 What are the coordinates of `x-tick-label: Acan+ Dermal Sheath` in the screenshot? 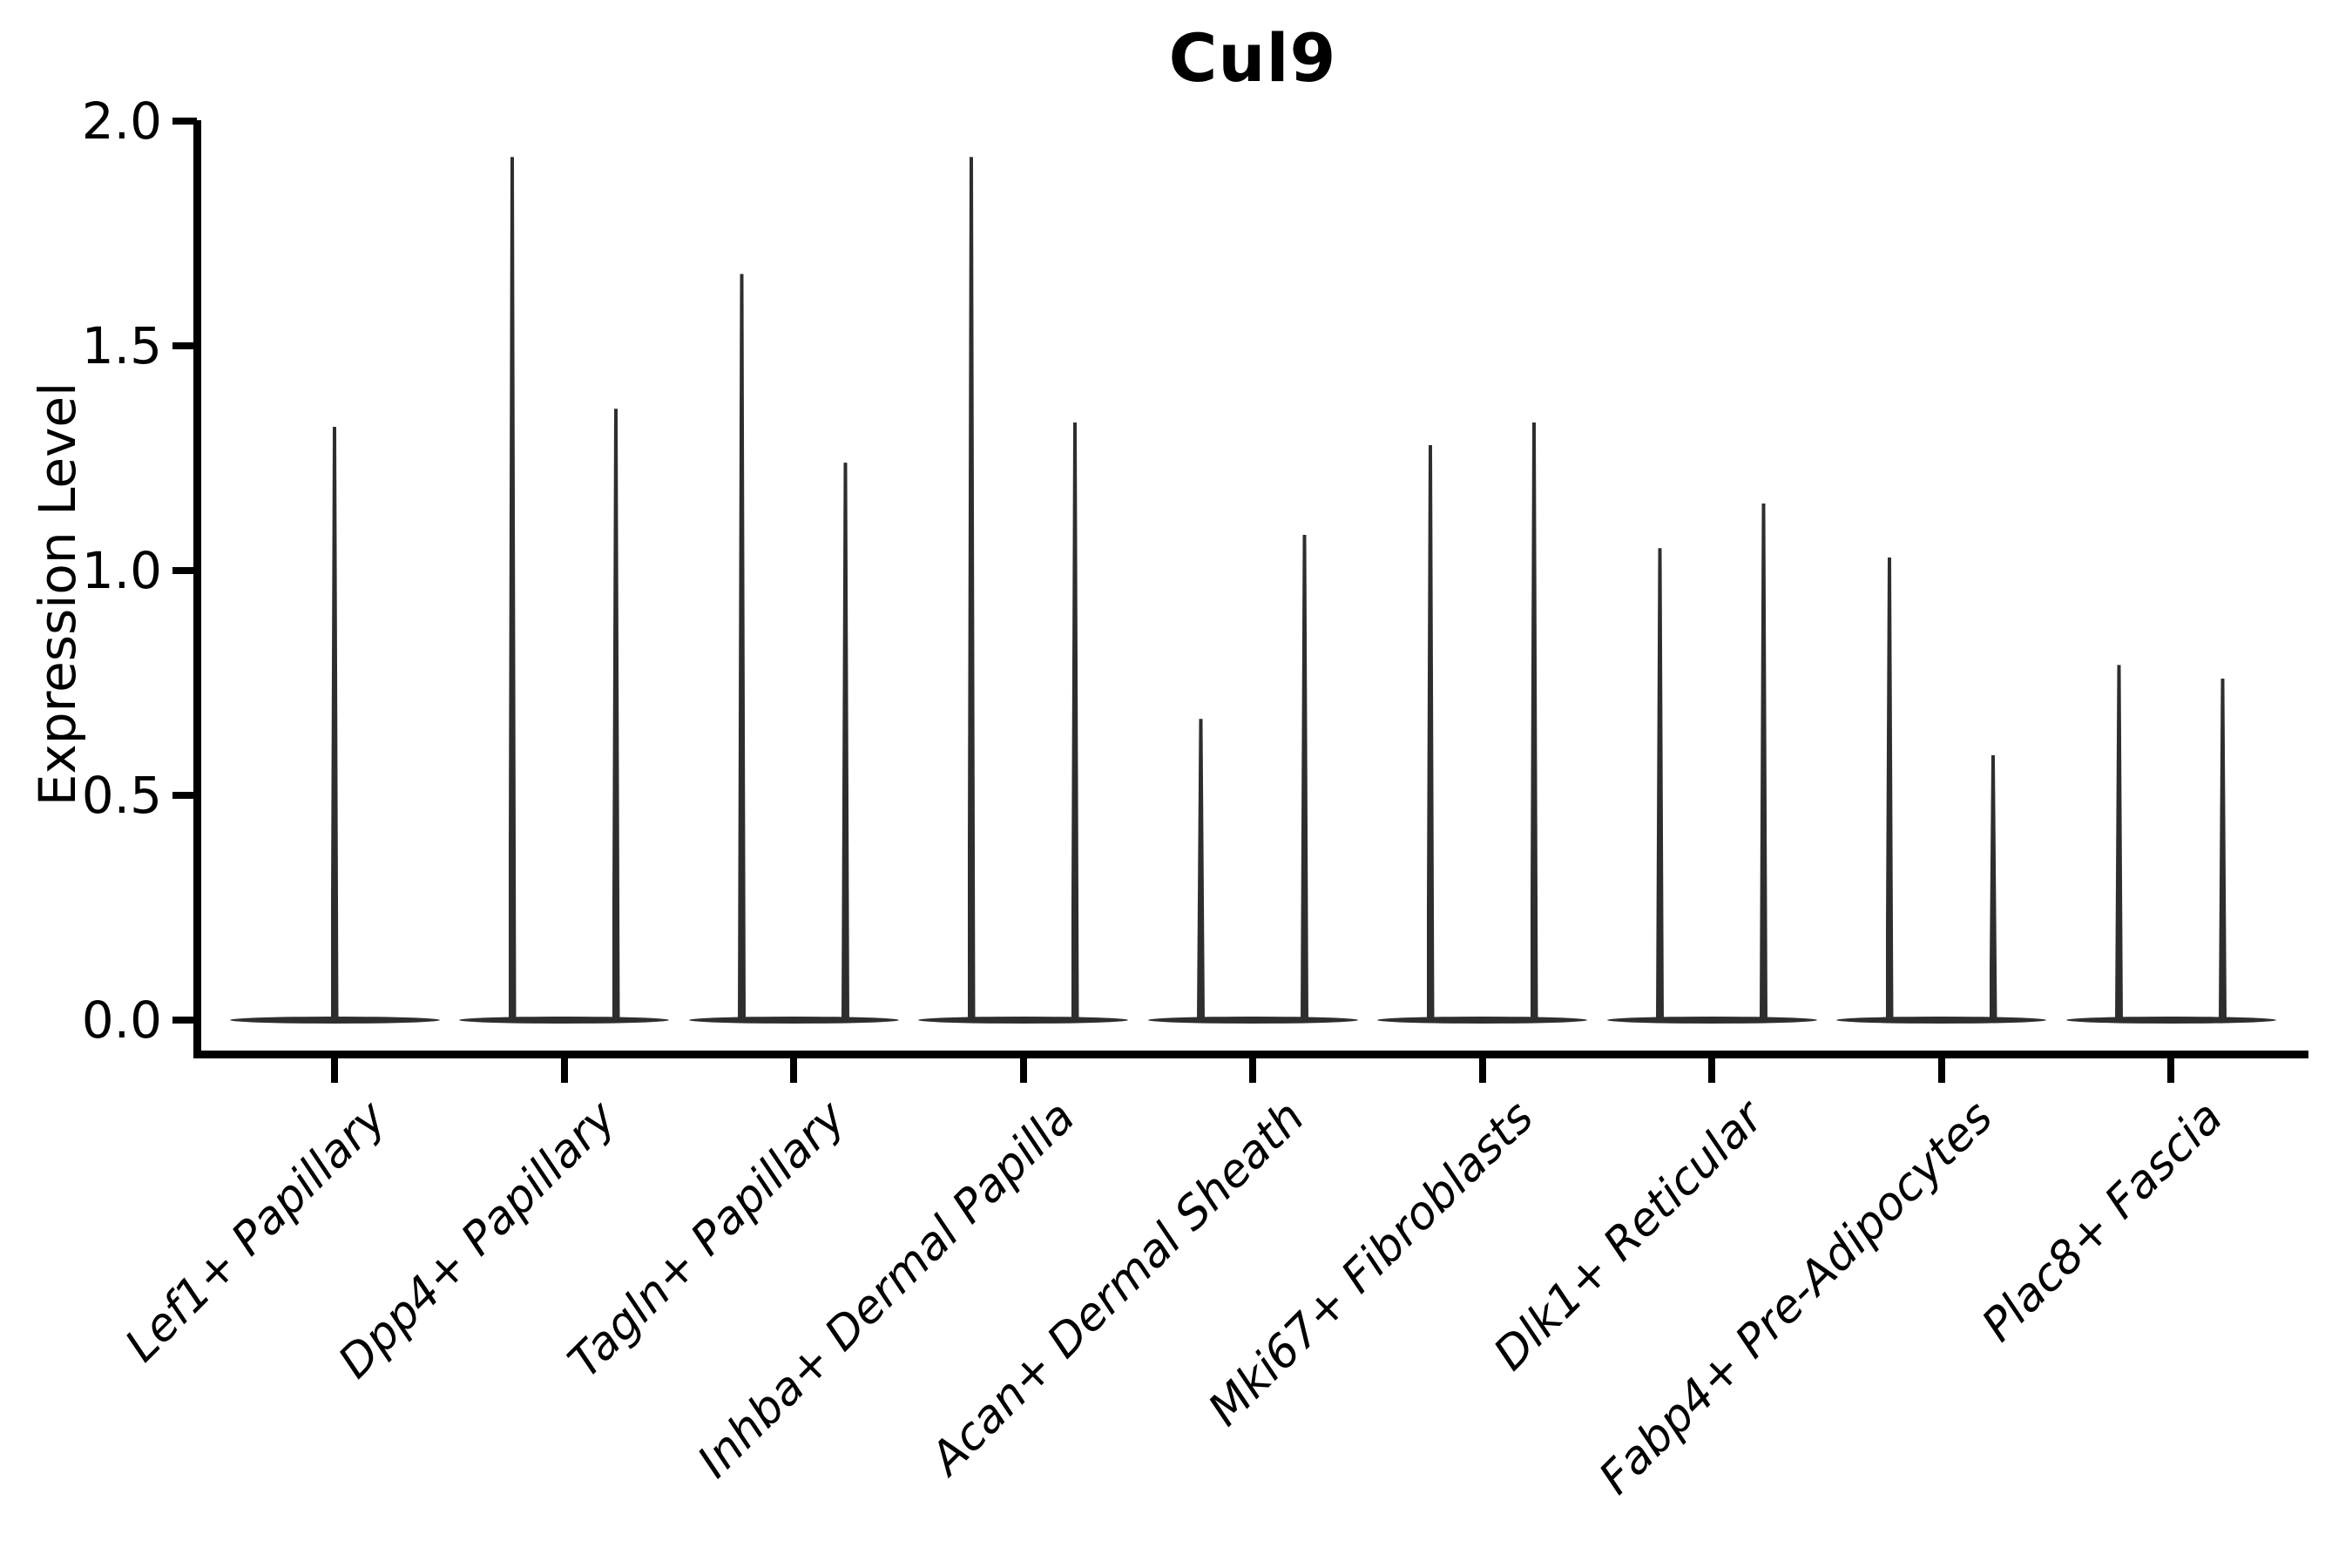 It's located at (1118, 1288).